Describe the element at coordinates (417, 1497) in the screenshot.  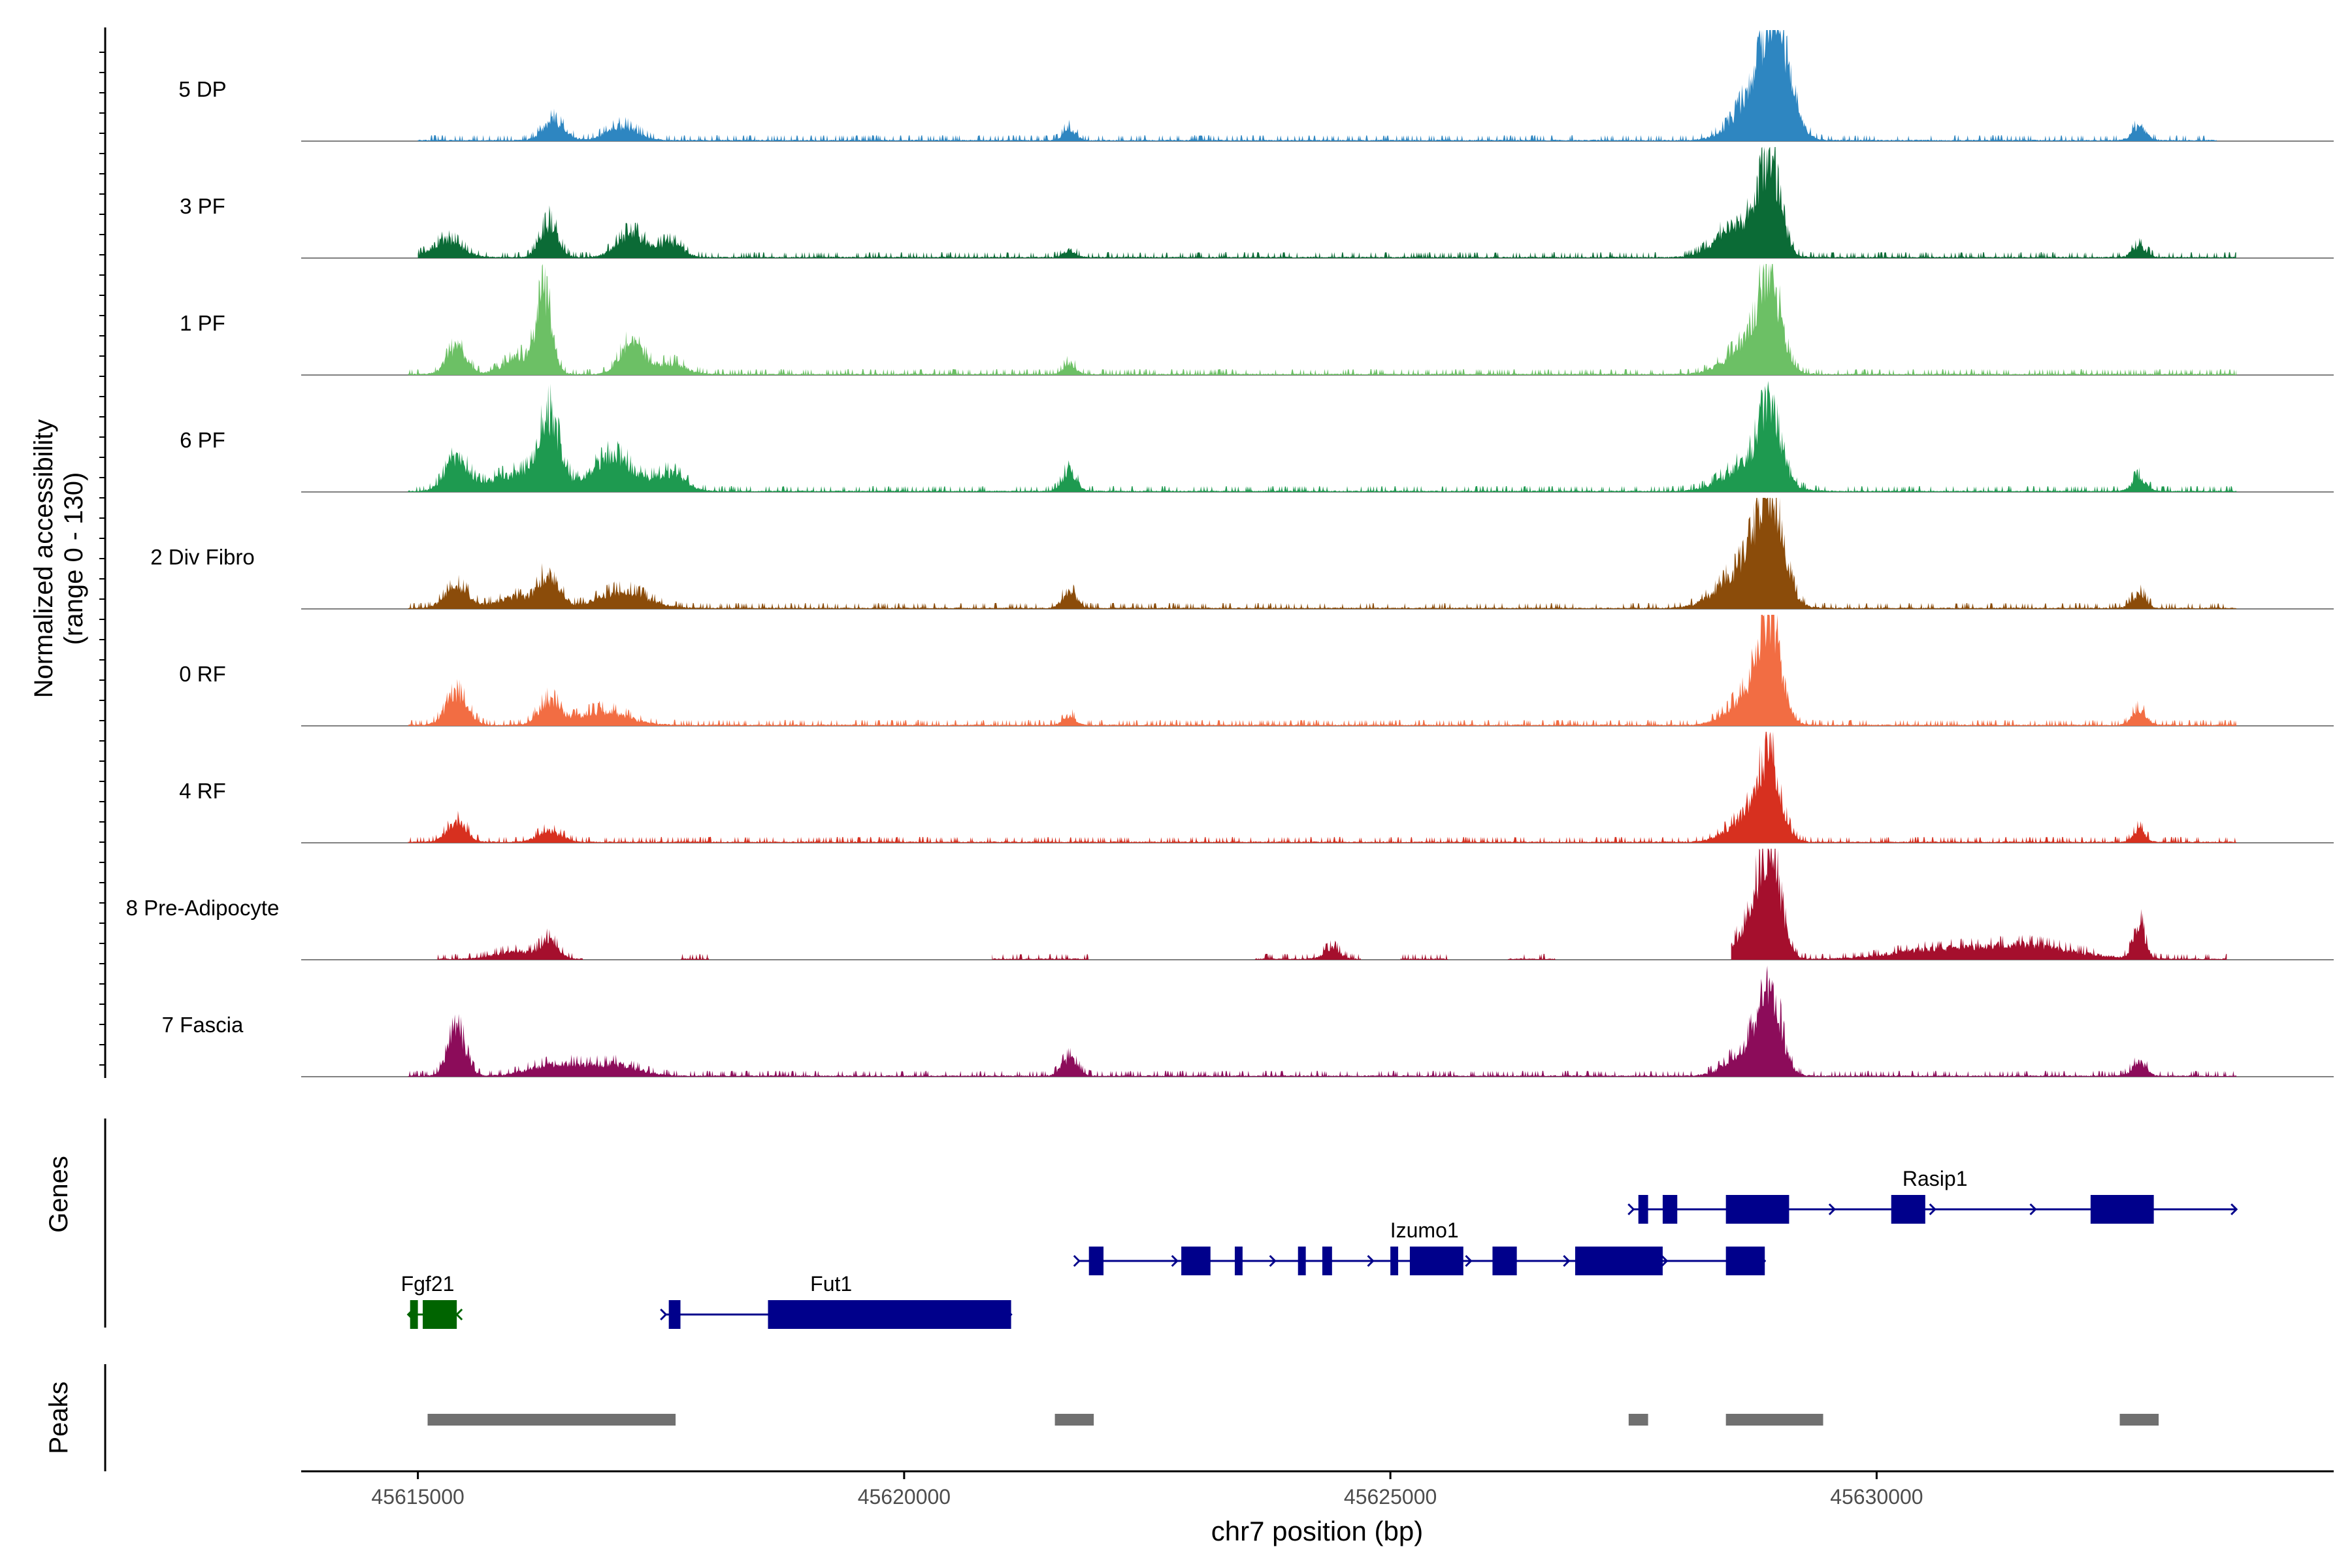
I see `x-tick-label: 45615000` at that location.